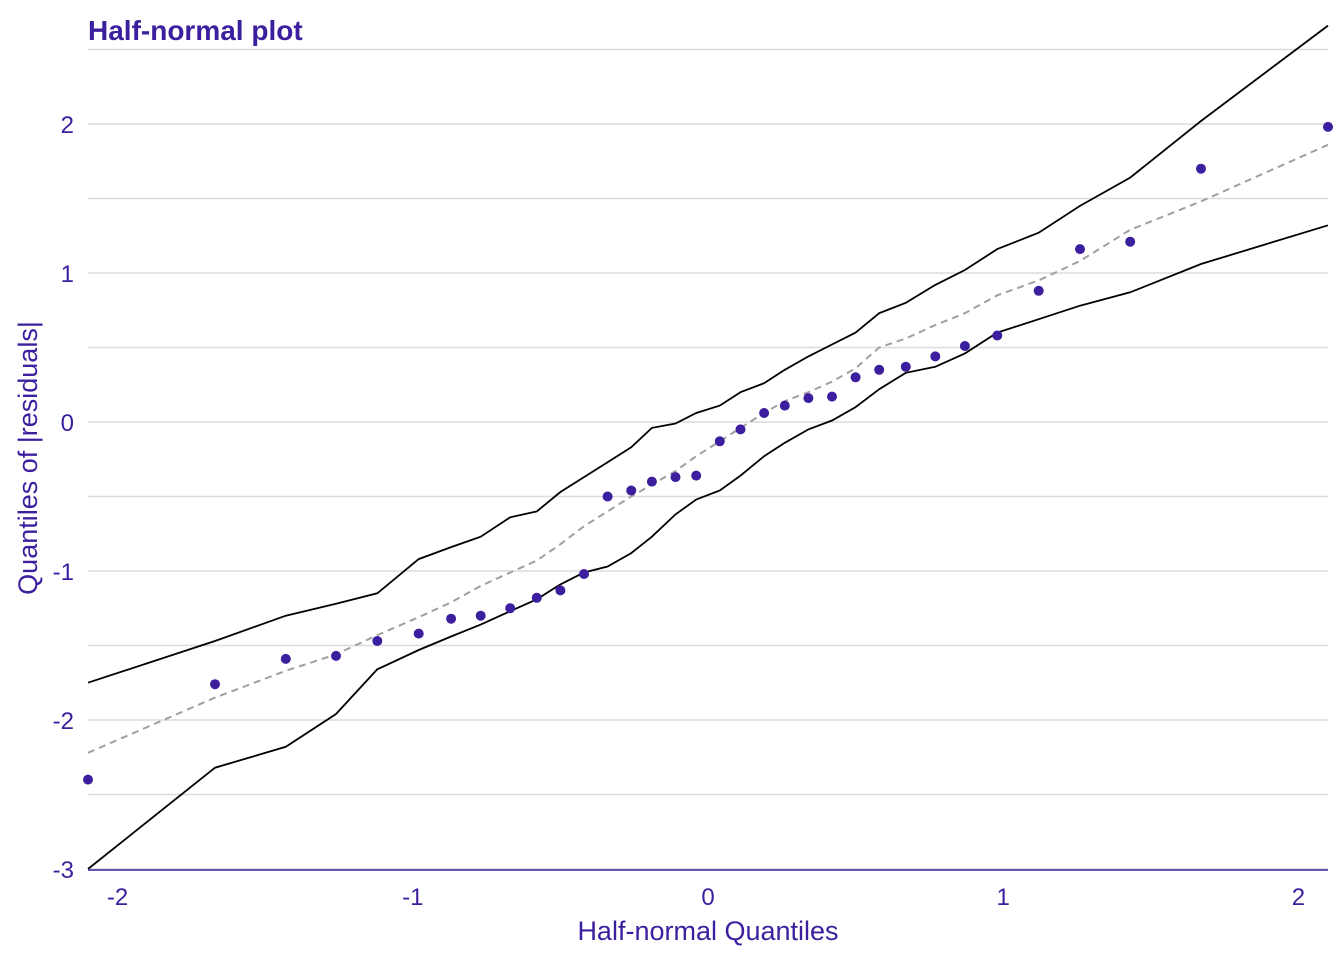 This screenshot has height=960, width=1344. Describe the element at coordinates (67, 125) in the screenshot. I see `y-tick-label: 2` at that location.